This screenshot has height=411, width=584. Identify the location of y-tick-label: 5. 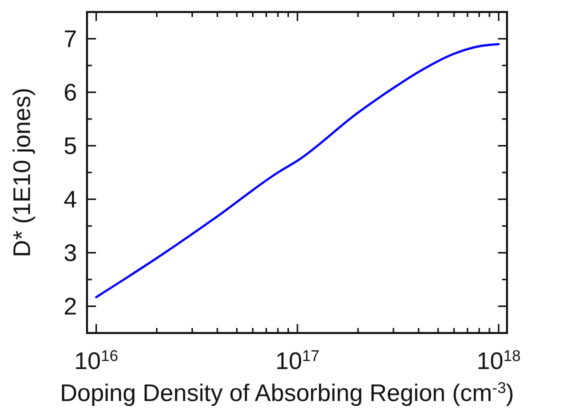
(70, 146).